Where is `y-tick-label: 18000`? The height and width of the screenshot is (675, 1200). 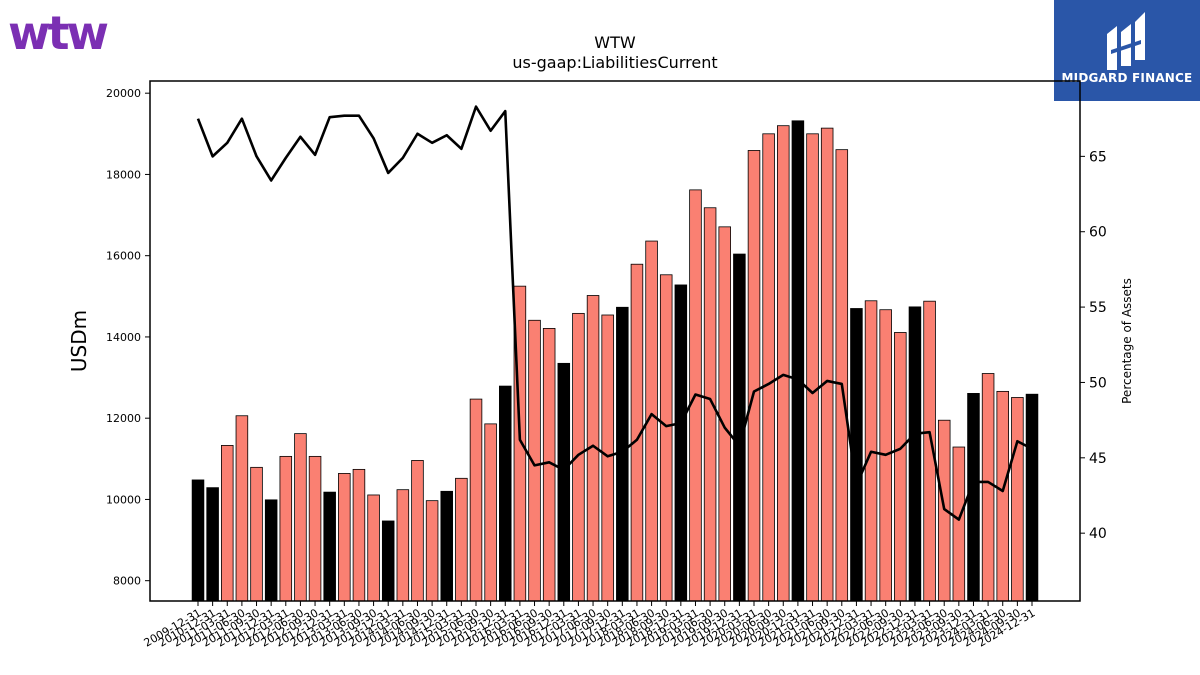 y-tick-label: 18000 is located at coordinates (123, 174).